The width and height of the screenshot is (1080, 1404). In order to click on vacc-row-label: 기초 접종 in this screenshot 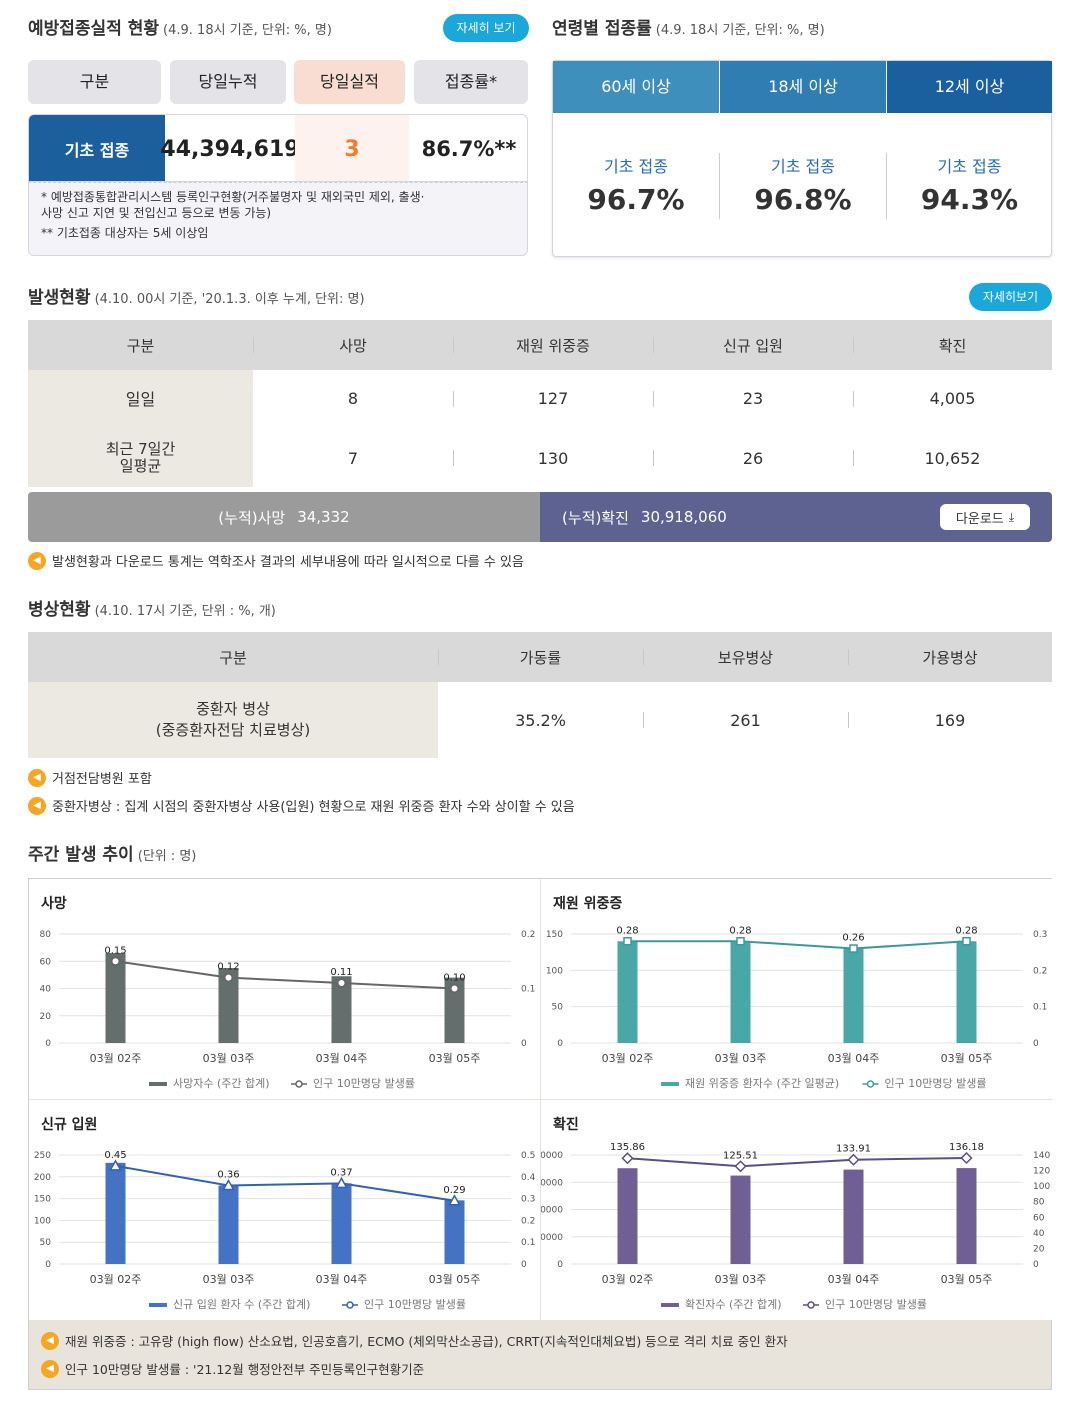, I will do `click(97, 148)`.